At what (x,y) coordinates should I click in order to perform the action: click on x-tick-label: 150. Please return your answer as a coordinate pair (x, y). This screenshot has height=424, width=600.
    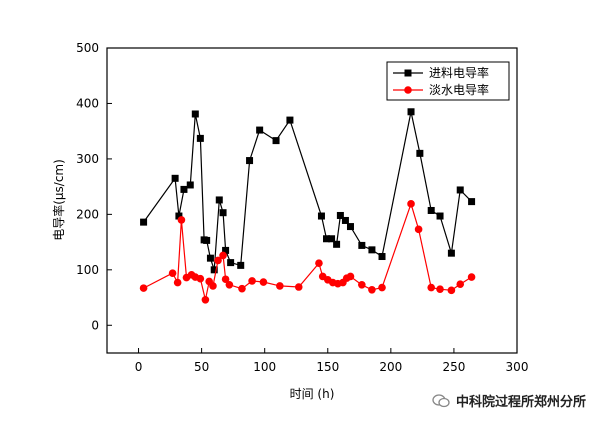
    Looking at the image, I should click on (327, 367).